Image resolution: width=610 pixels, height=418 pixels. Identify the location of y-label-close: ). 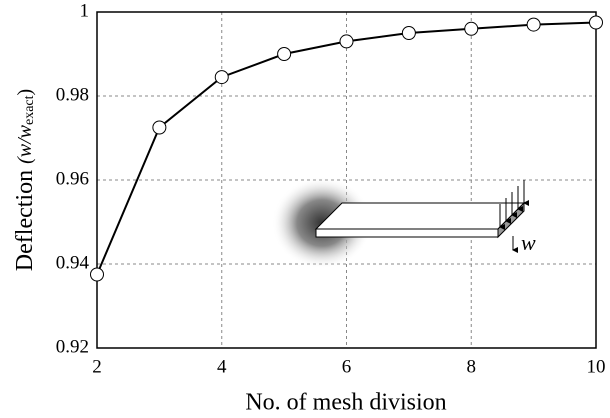
(25, 92).